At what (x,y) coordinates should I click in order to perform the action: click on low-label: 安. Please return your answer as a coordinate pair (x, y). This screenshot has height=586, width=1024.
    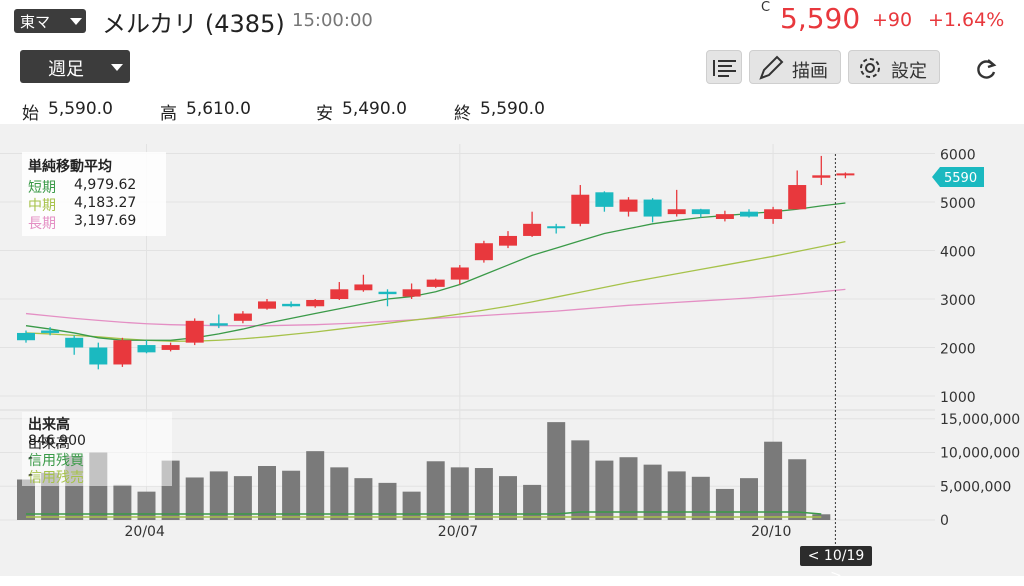
    Looking at the image, I should click on (324, 114).